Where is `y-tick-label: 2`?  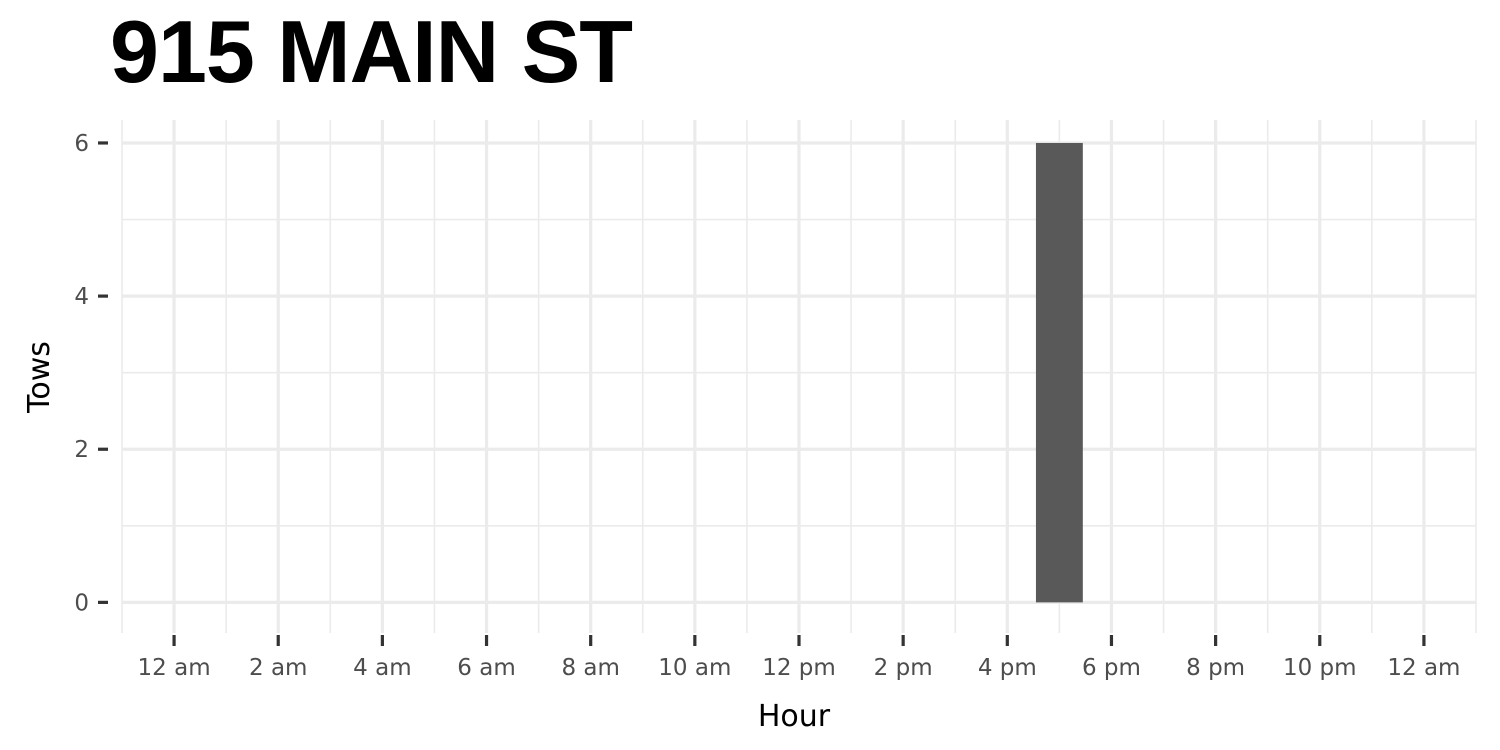 y-tick-label: 2 is located at coordinates (81, 450).